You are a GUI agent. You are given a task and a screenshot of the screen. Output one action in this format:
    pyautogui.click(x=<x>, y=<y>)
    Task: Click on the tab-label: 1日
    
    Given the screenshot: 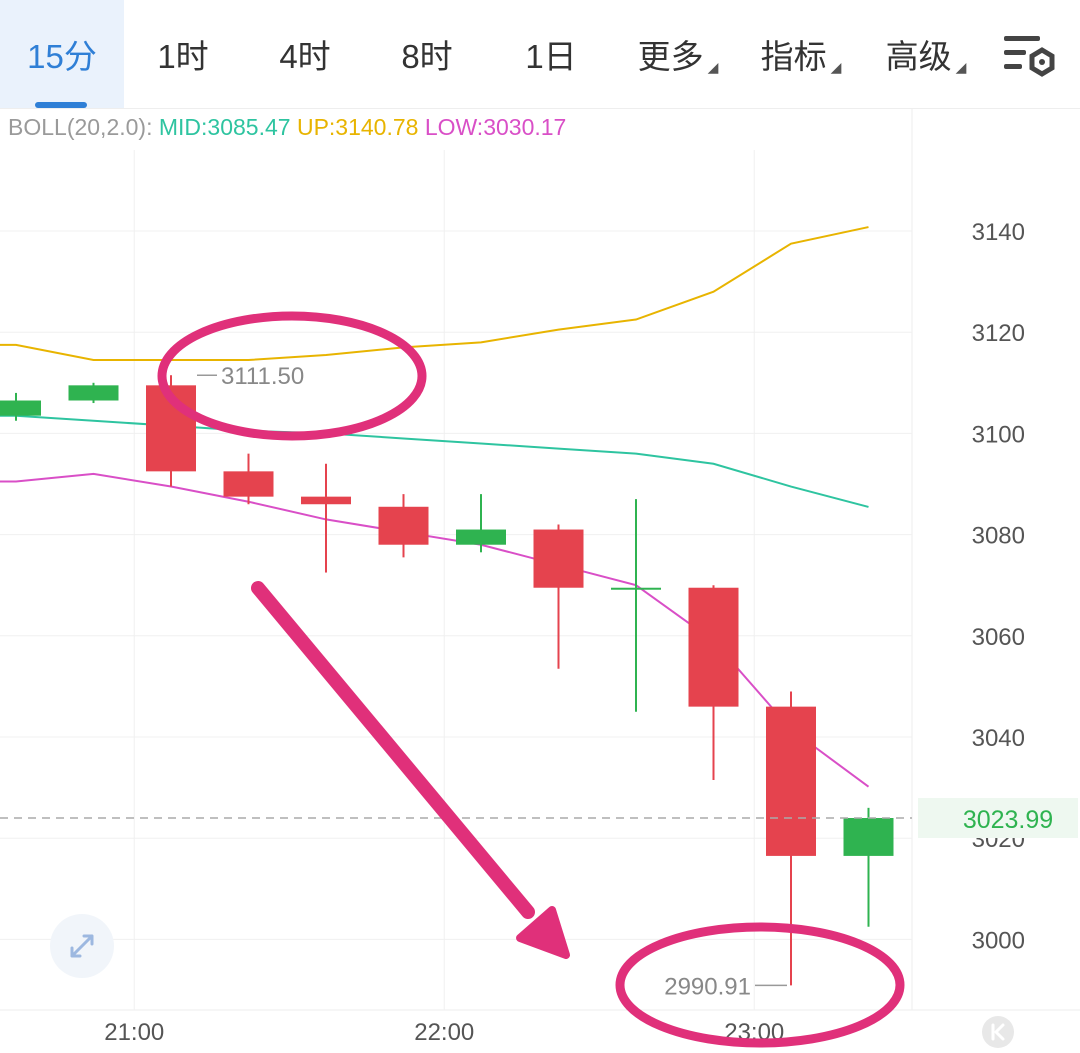 What is the action you would take?
    pyautogui.click(x=551, y=56)
    